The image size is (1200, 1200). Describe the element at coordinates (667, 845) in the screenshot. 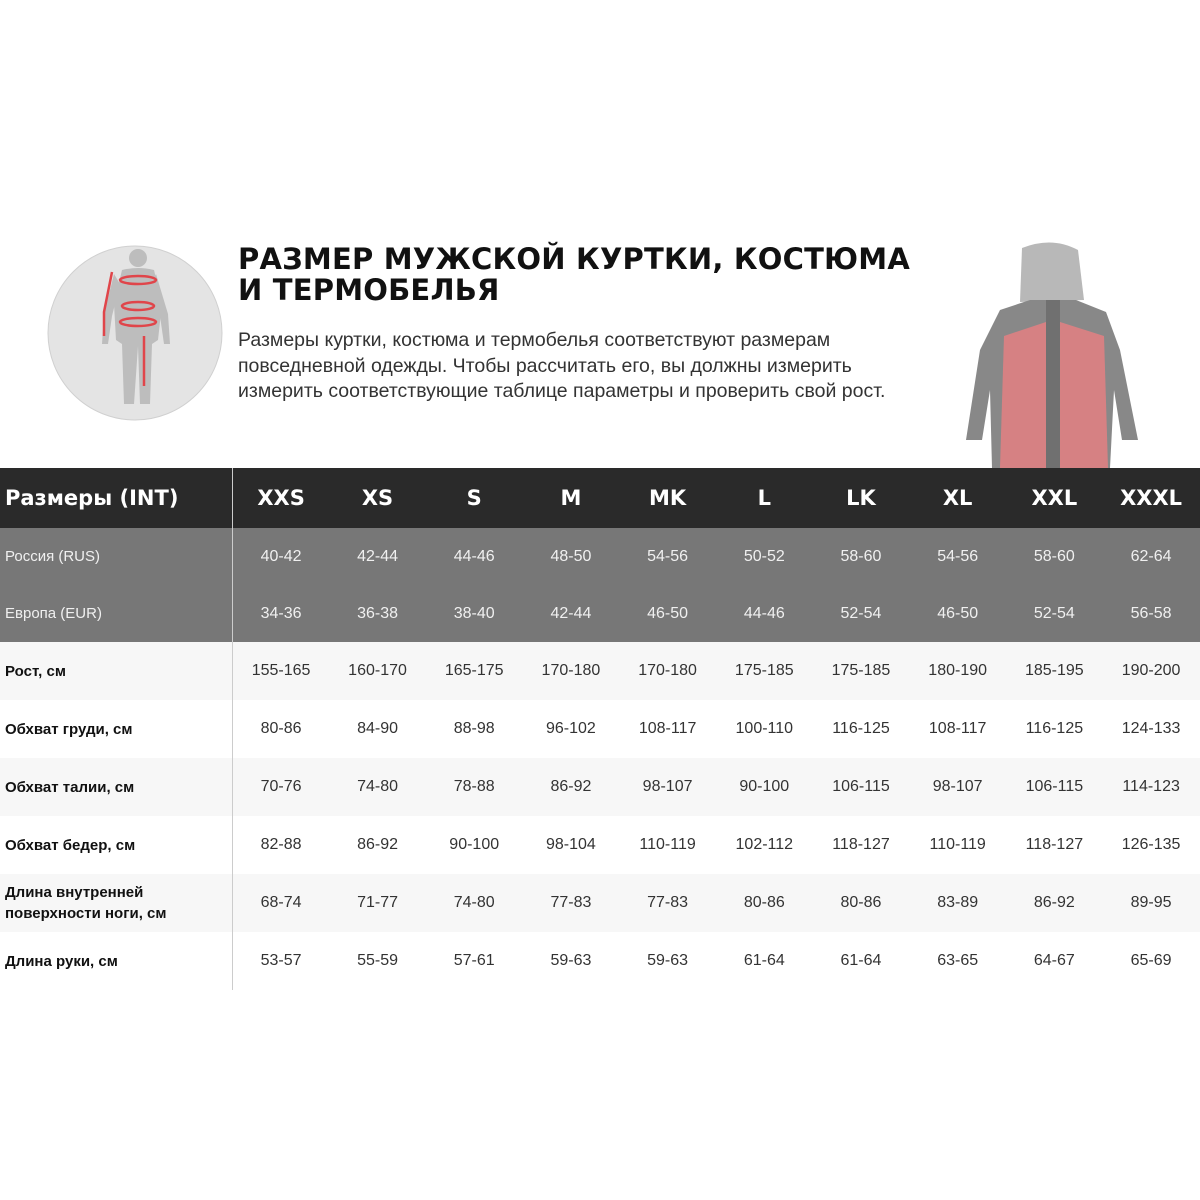

I see `table-cell: 110-119` at that location.